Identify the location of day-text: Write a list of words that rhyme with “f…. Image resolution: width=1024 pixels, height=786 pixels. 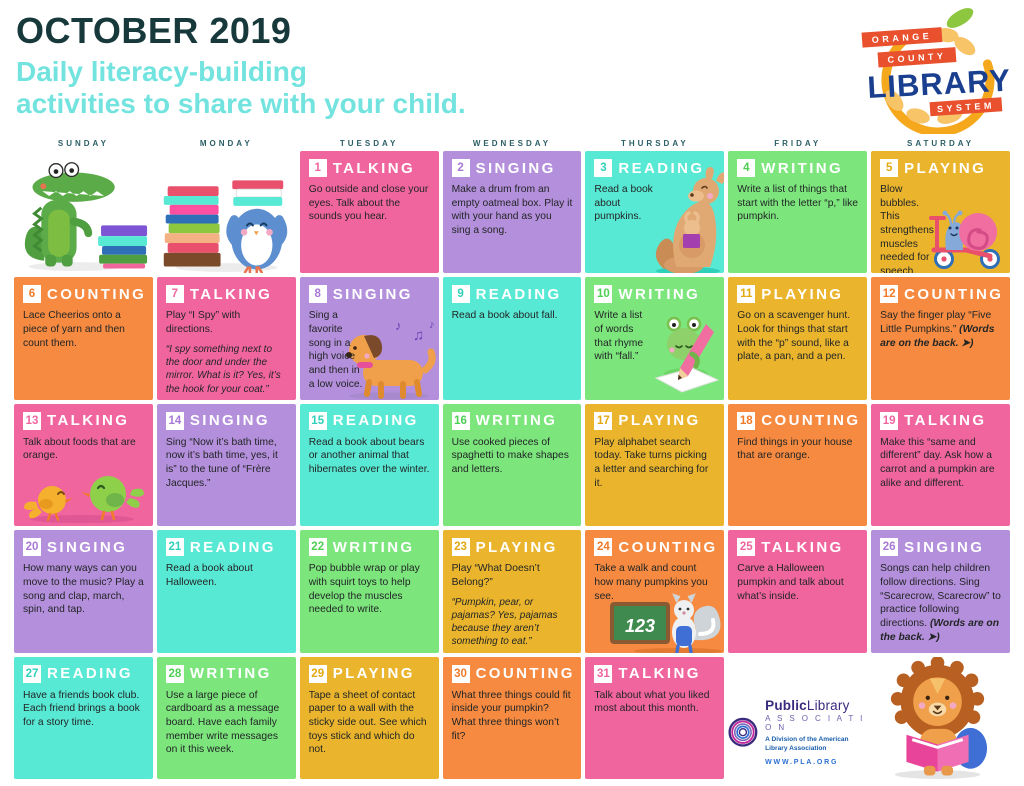
(619, 336).